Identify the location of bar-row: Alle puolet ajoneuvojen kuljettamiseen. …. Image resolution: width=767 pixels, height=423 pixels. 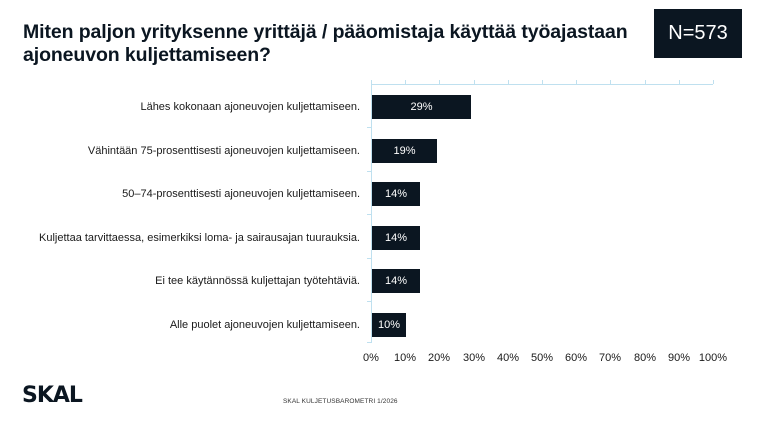
(383, 325).